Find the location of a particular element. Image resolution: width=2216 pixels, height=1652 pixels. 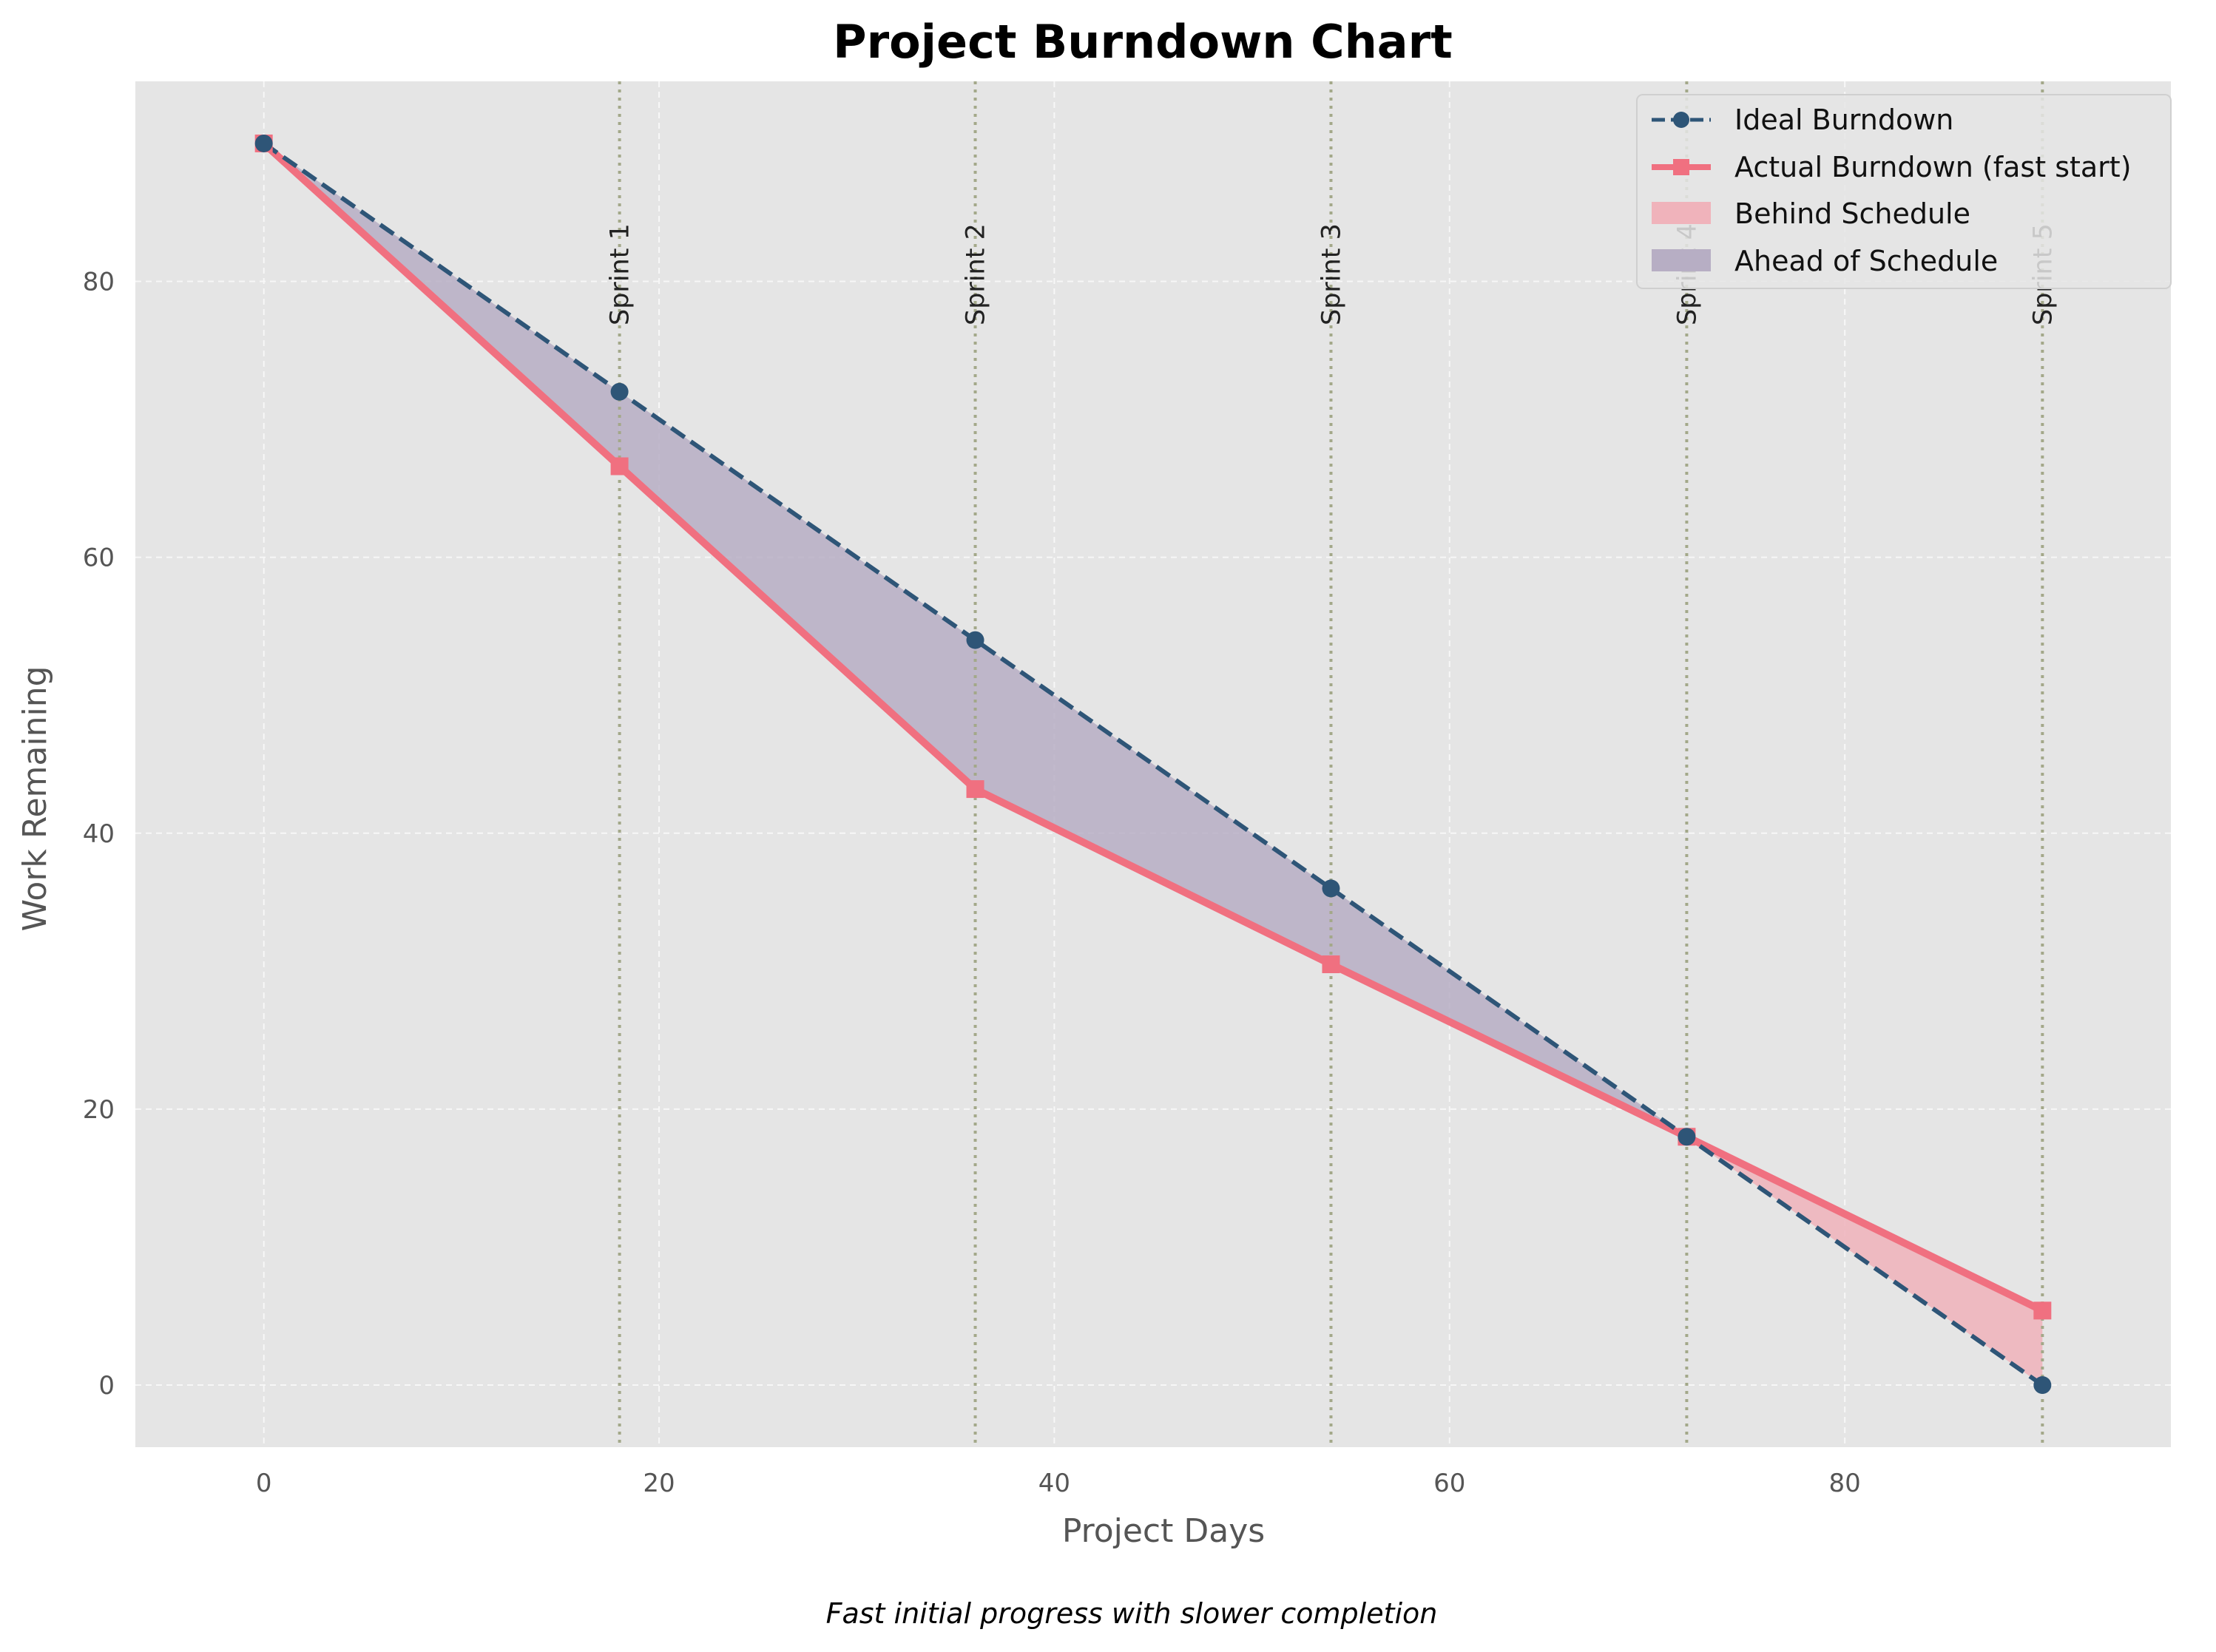

chart-title: Project Burndown Chart is located at coordinates (1143, 42).